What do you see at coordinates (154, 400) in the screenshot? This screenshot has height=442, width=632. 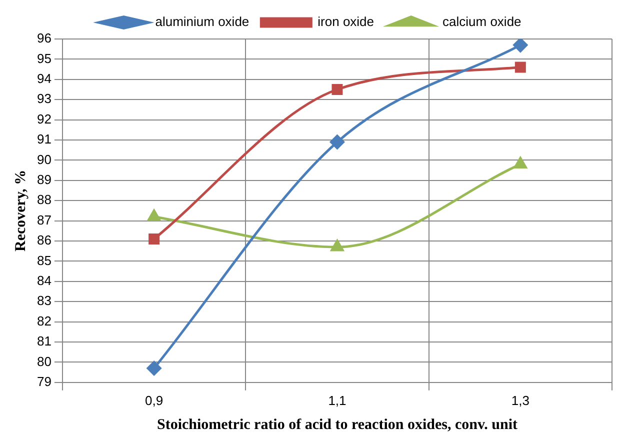 I see `x-tick-label: 0,9` at bounding box center [154, 400].